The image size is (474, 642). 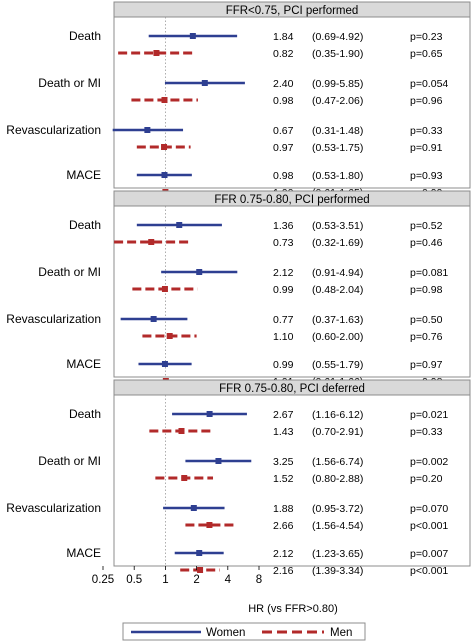 What do you see at coordinates (337, 131) in the screenshot?
I see `ci-value: (0.31-1.48)` at bounding box center [337, 131].